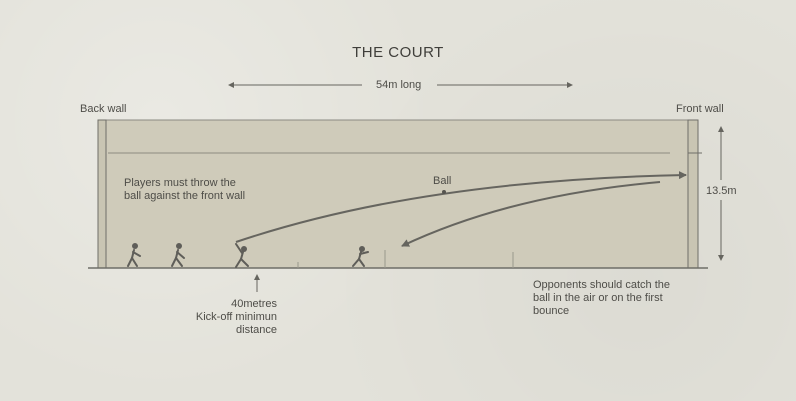 The height and width of the screenshot is (401, 796). I want to click on back-wall-label: Back wall, so click(103, 109).